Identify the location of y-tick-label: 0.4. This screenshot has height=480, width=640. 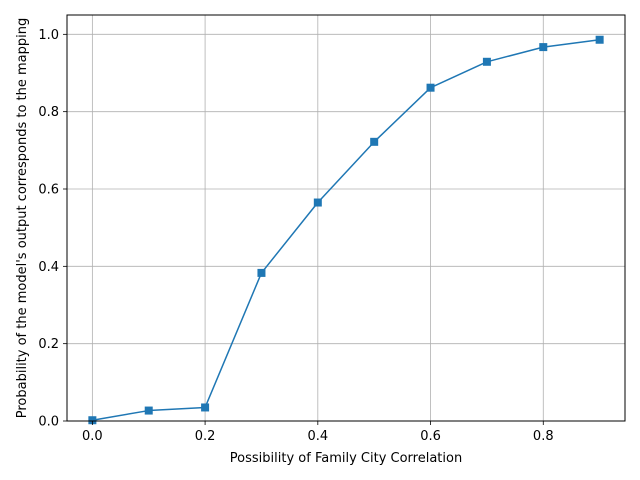
(48, 267).